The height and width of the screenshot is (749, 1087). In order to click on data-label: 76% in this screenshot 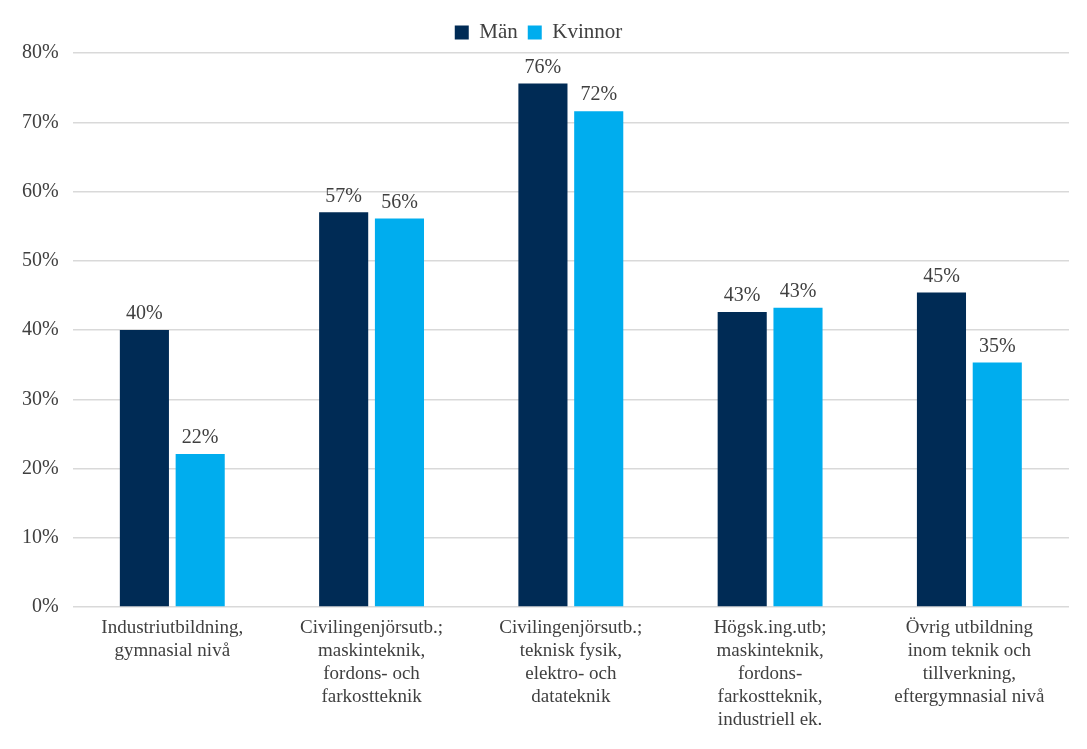, I will do `click(543, 65)`.